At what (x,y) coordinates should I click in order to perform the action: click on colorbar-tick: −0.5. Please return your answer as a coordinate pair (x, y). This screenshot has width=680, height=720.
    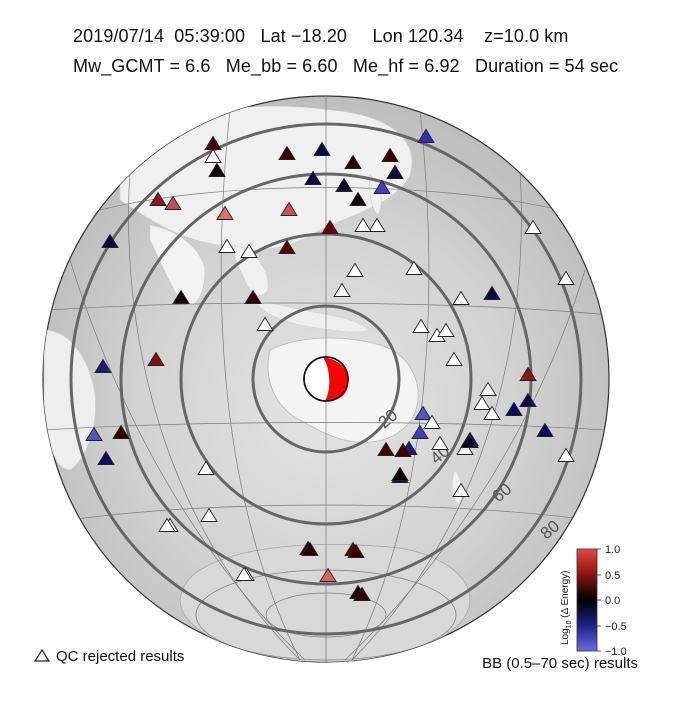
    Looking at the image, I should click on (616, 627).